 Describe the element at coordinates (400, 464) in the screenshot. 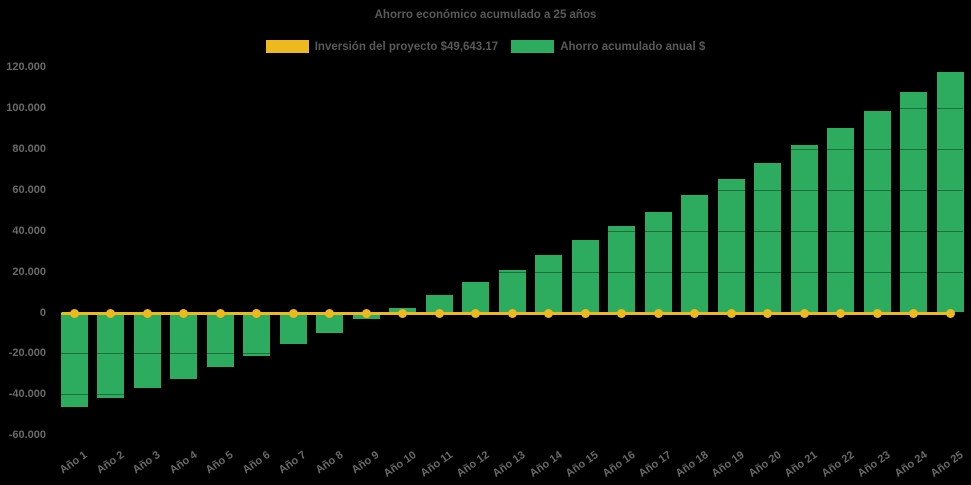

I see `x-tick-label: Año 10` at that location.